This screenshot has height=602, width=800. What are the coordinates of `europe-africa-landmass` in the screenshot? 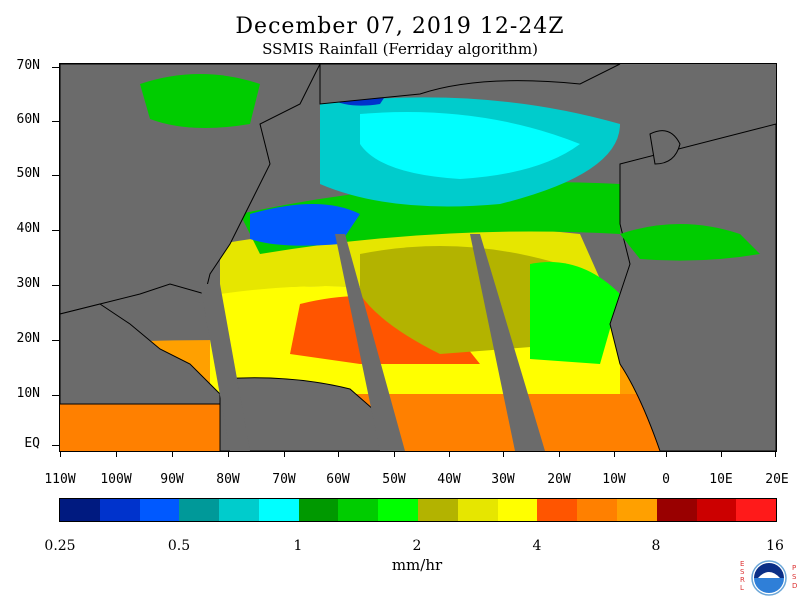 It's located at (692, 287).